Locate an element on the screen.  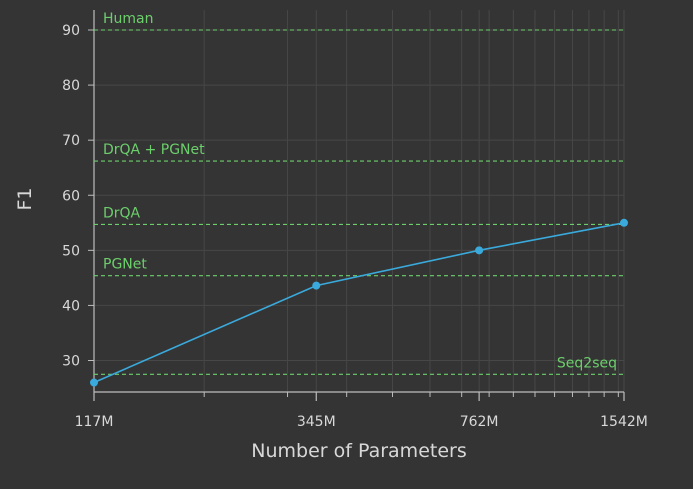
x-tick-label: 117M is located at coordinates (94, 422).